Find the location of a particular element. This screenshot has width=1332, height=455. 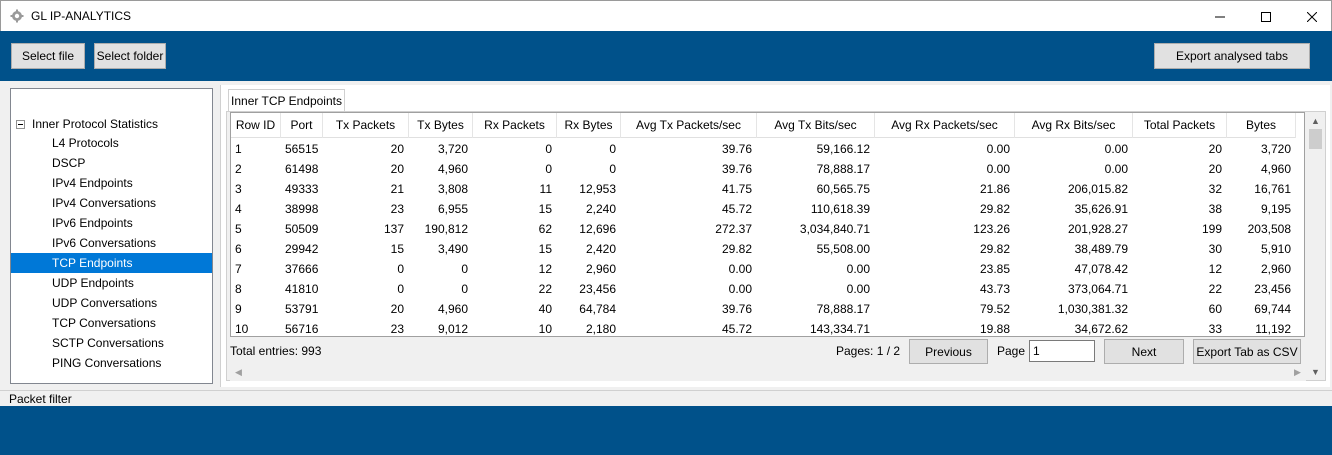

gear-app-icon is located at coordinates (17, 16).